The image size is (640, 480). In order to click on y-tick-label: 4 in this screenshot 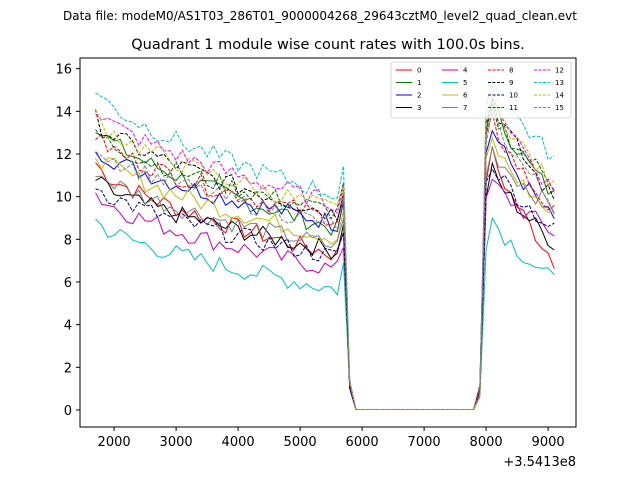, I will do `click(68, 326)`.